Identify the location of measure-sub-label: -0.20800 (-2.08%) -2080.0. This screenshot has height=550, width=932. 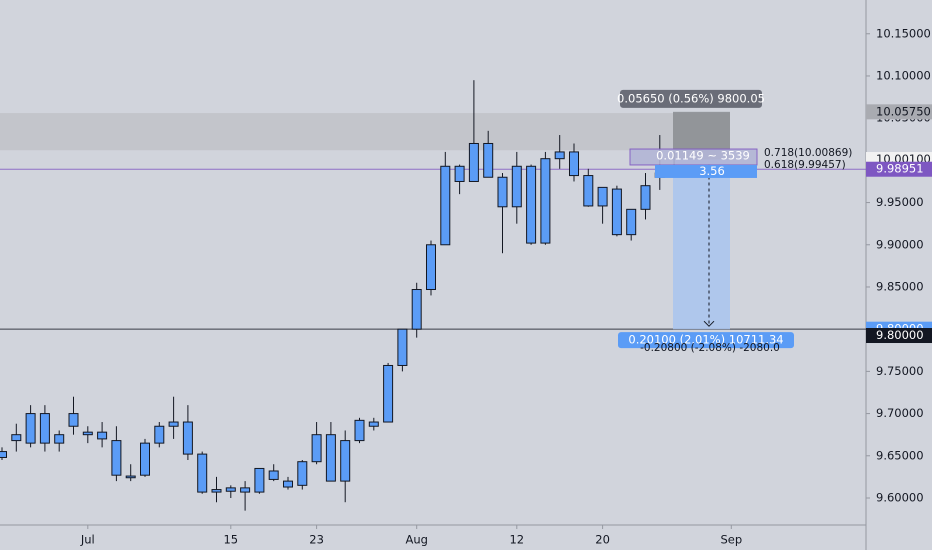
(710, 348).